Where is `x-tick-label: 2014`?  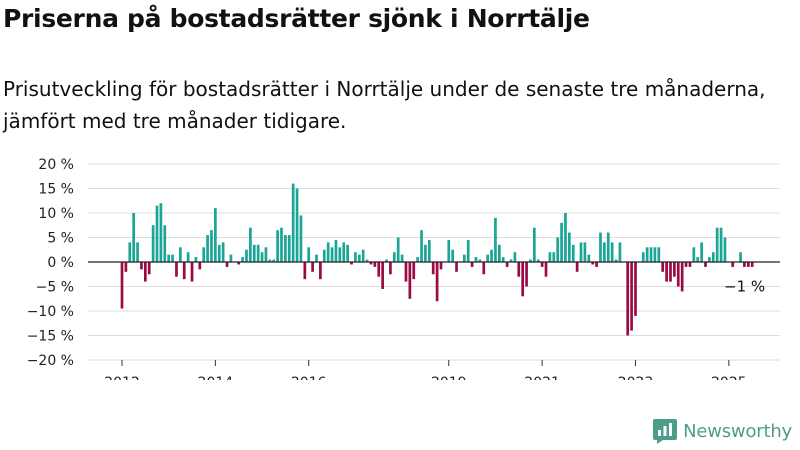
x-tick-label: 2014 is located at coordinates (216, 377).